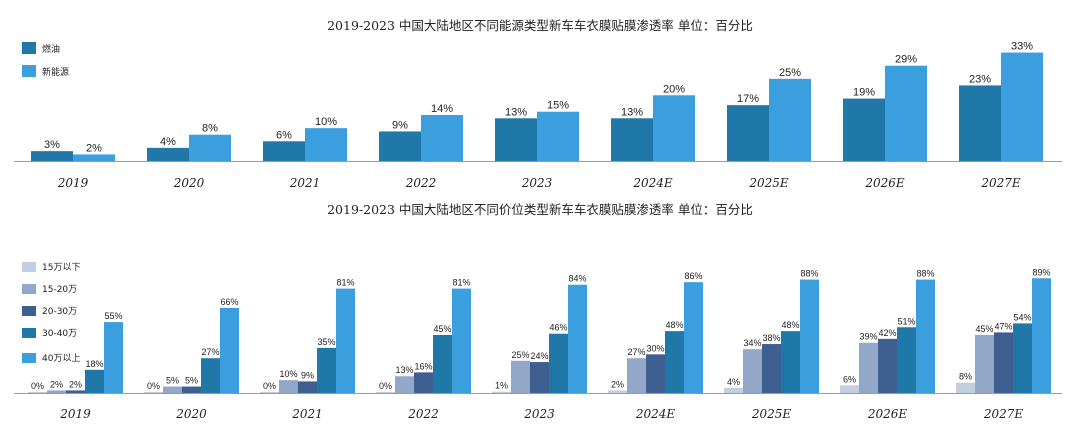 This screenshot has height=427, width=1080. I want to click on legend-swatch-新能源, so click(29, 71).